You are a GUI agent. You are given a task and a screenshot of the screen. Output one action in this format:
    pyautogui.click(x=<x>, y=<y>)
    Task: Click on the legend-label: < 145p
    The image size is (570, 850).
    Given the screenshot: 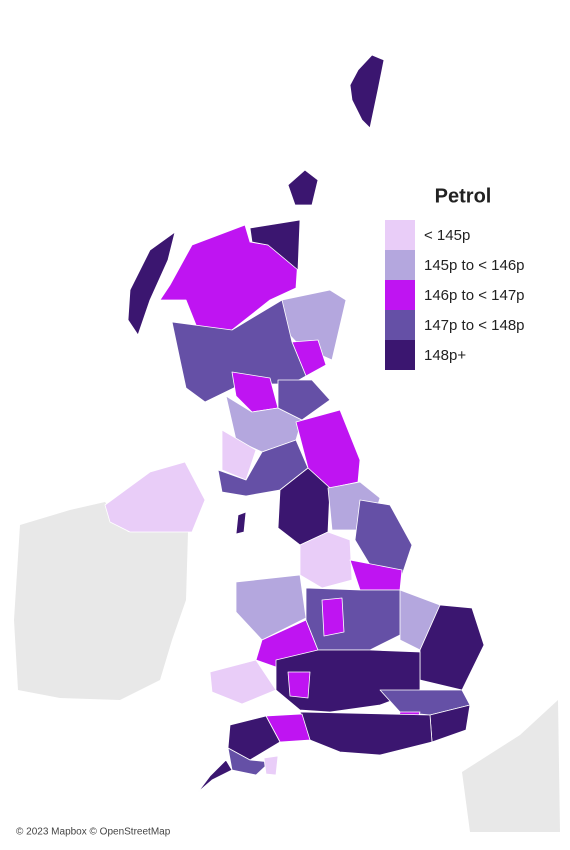 What is the action you would take?
    pyautogui.click(x=447, y=235)
    